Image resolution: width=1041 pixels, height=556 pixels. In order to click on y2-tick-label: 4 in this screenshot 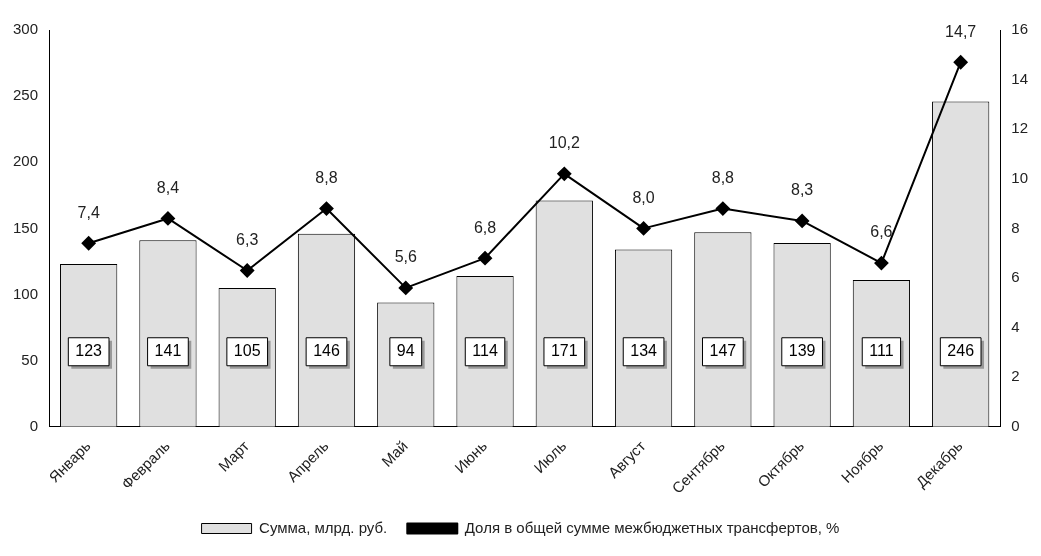, I will do `click(1015, 326)`.